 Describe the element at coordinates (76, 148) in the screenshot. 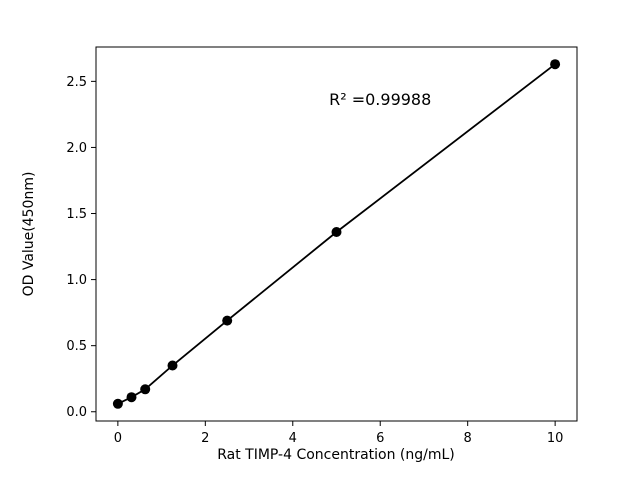

I see `y-tick-label: 2.0` at that location.